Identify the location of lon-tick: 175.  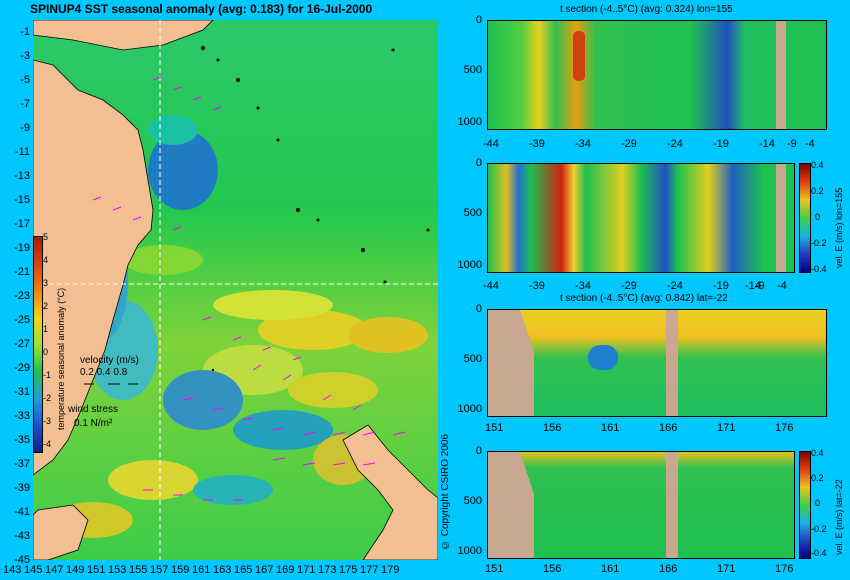
(348, 570).